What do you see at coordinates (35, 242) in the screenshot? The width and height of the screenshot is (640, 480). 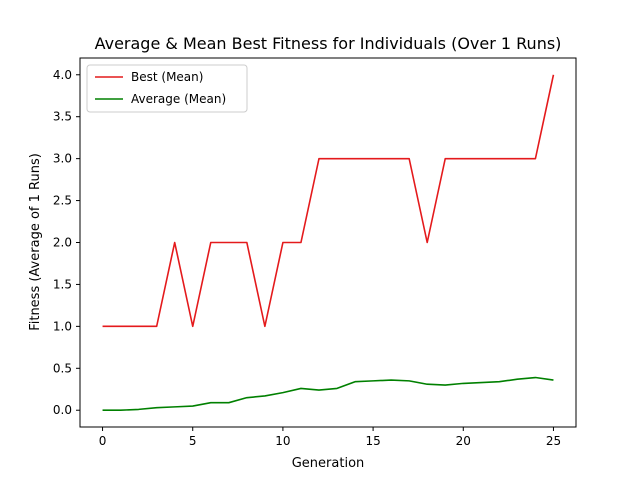 I see `y-axis-label: Fitness (Average of 1 Runs)` at bounding box center [35, 242].